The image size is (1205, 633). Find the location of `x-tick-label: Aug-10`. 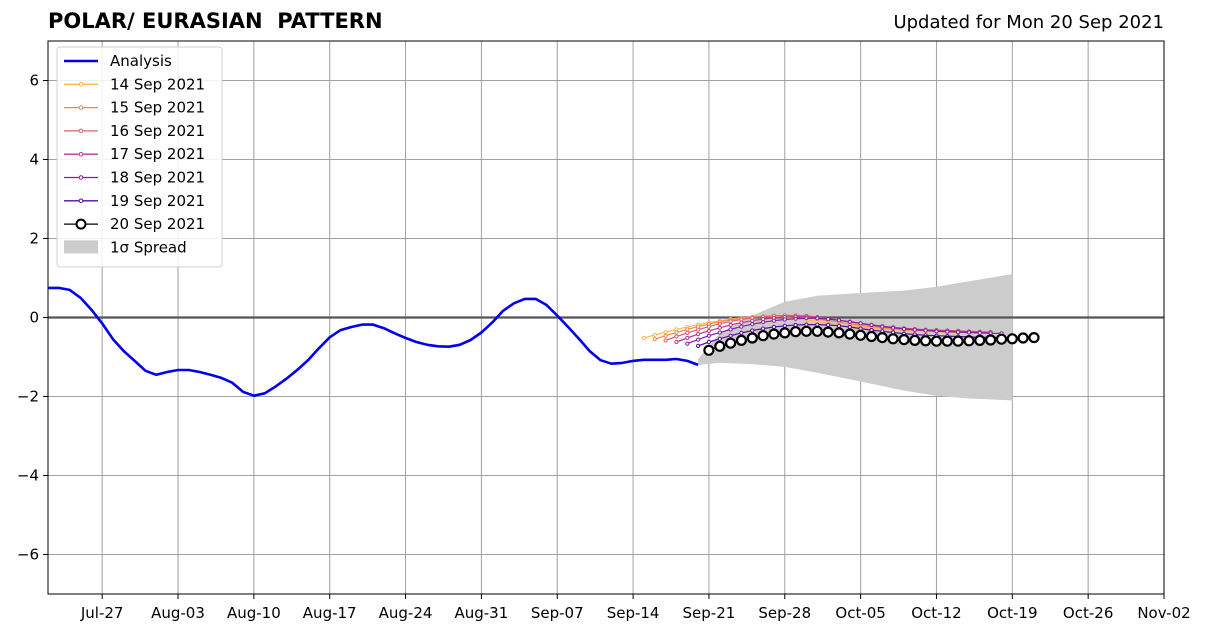

x-tick-label: Aug-10 is located at coordinates (254, 613).